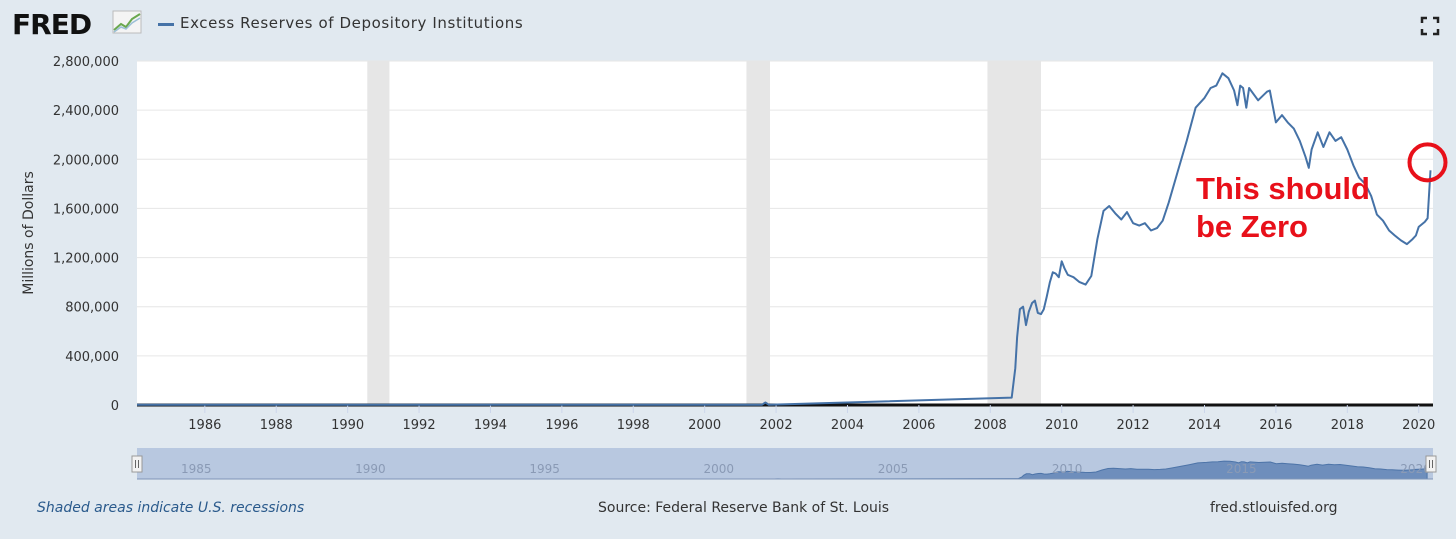 The image size is (1456, 539). Describe the element at coordinates (490, 425) in the screenshot. I see `x-tick-label-4: 1994` at that location.